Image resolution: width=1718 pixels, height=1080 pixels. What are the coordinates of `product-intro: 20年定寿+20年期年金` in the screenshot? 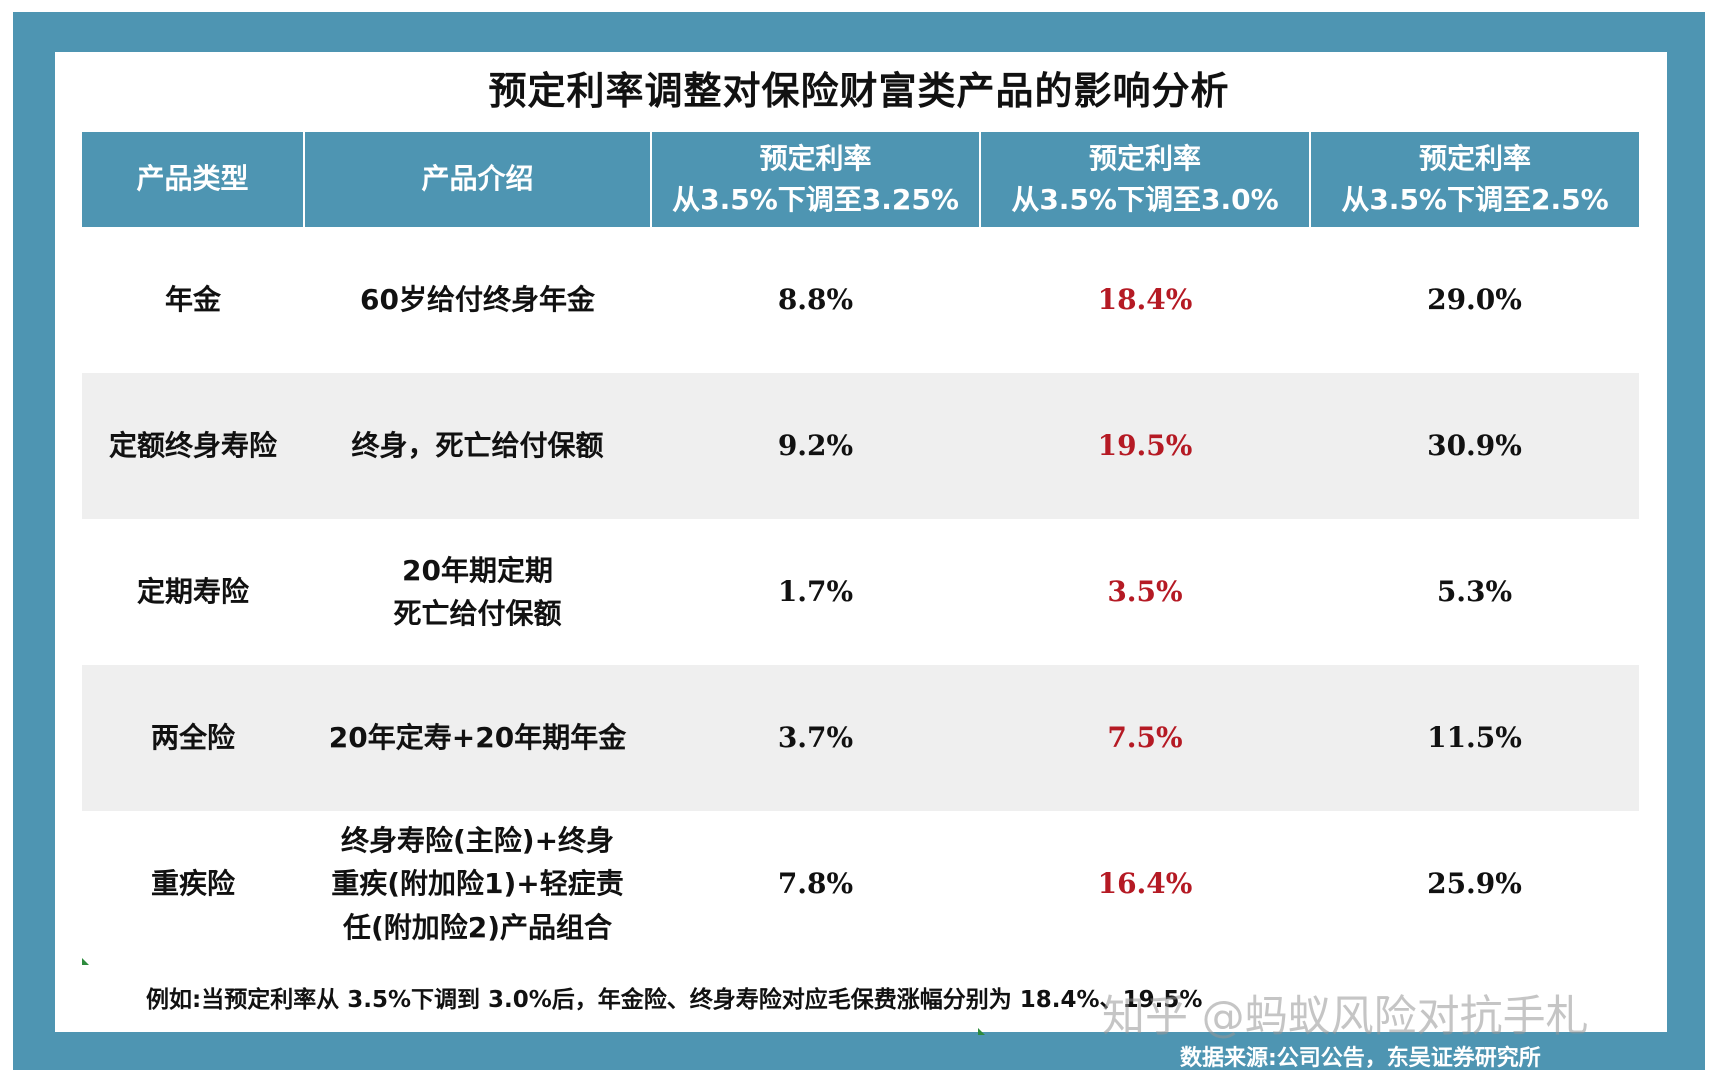 It's located at (477, 738).